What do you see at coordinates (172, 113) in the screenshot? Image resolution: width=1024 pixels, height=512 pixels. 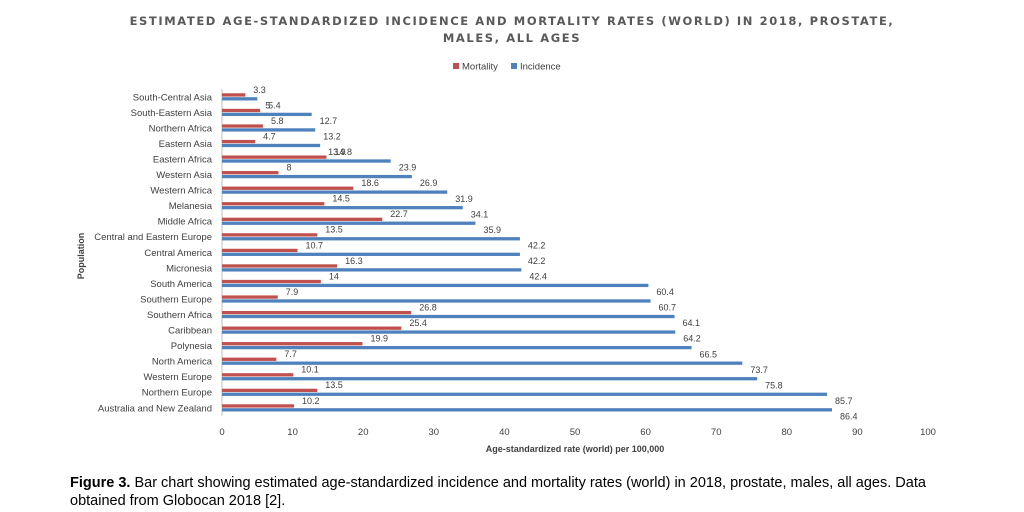 I see `category-label-south-eastern-asia: South-Eastern Asia` at bounding box center [172, 113].